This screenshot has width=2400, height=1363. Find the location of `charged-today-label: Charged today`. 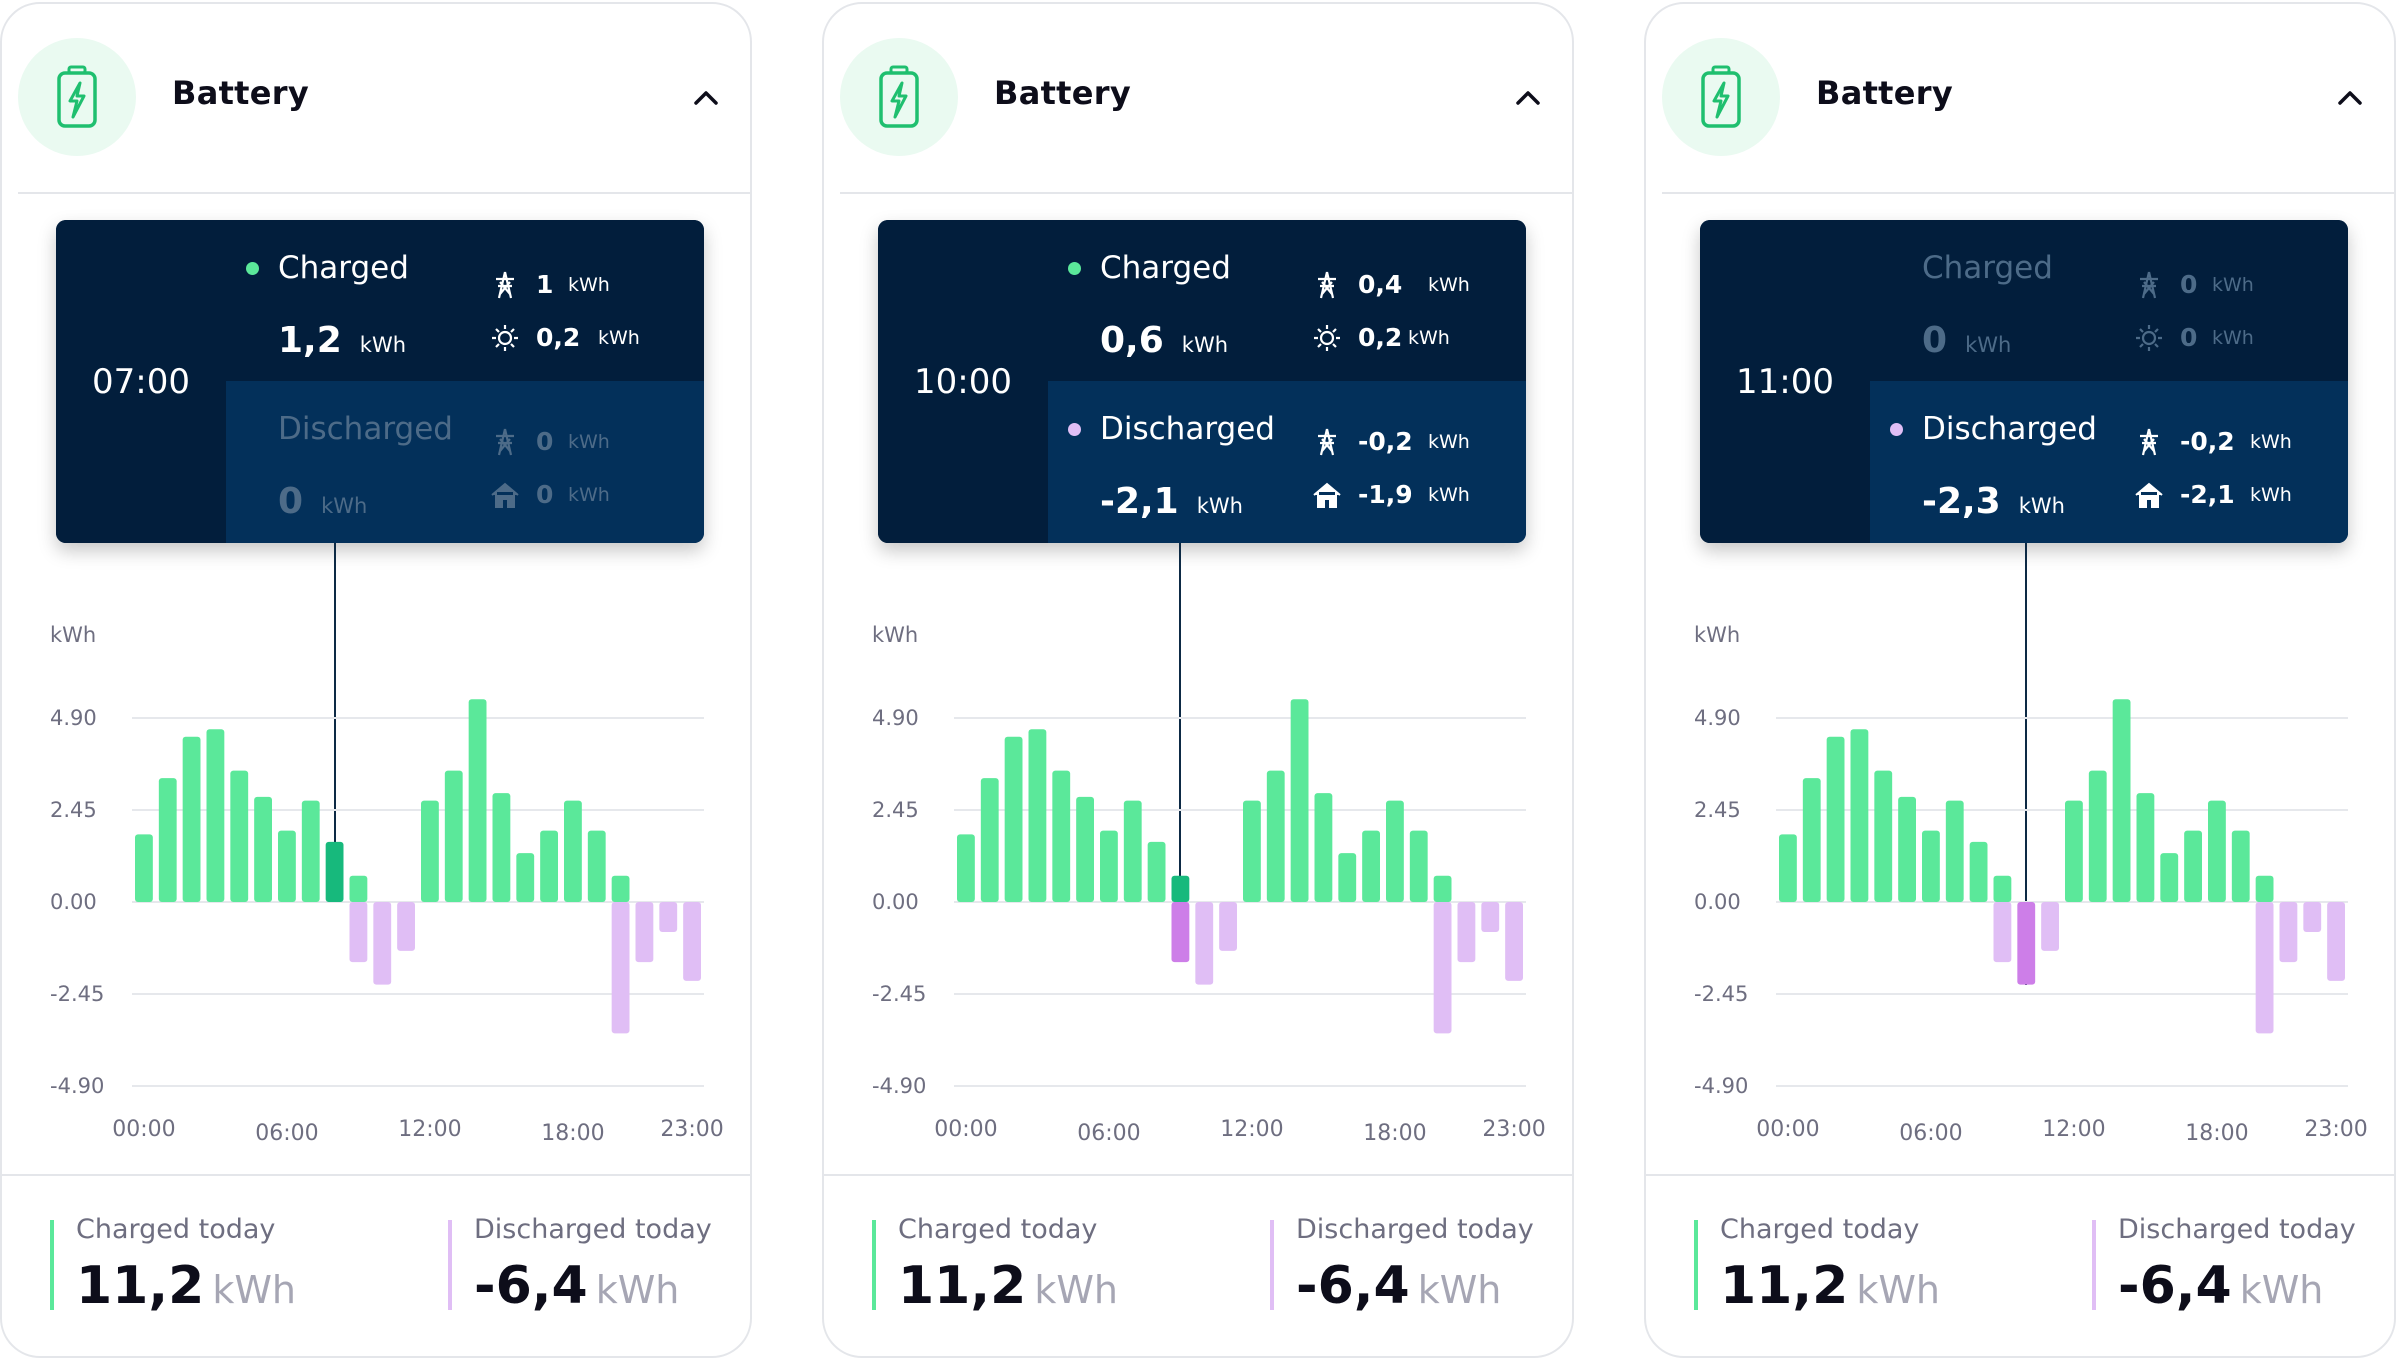

charged-today-label: Charged today is located at coordinates (176, 1229).